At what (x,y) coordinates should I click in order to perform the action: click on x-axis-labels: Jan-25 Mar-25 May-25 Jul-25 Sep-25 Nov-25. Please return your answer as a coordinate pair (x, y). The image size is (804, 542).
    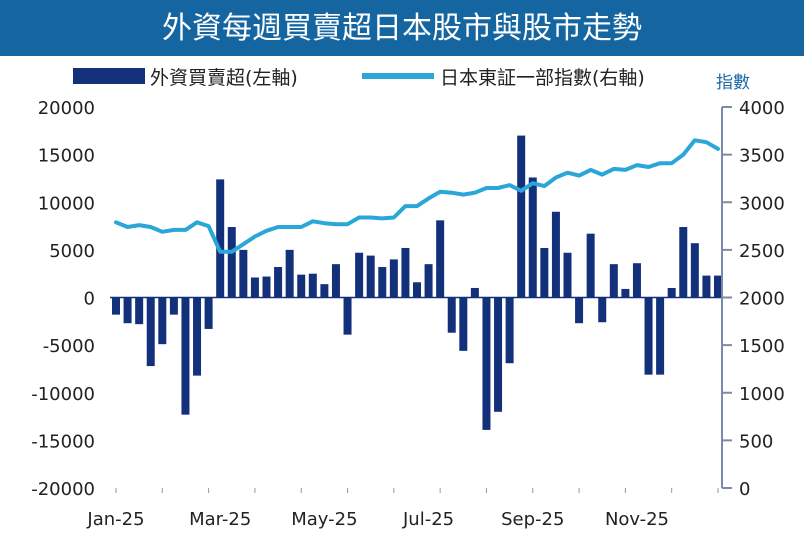
    Looking at the image, I should click on (377, 519).